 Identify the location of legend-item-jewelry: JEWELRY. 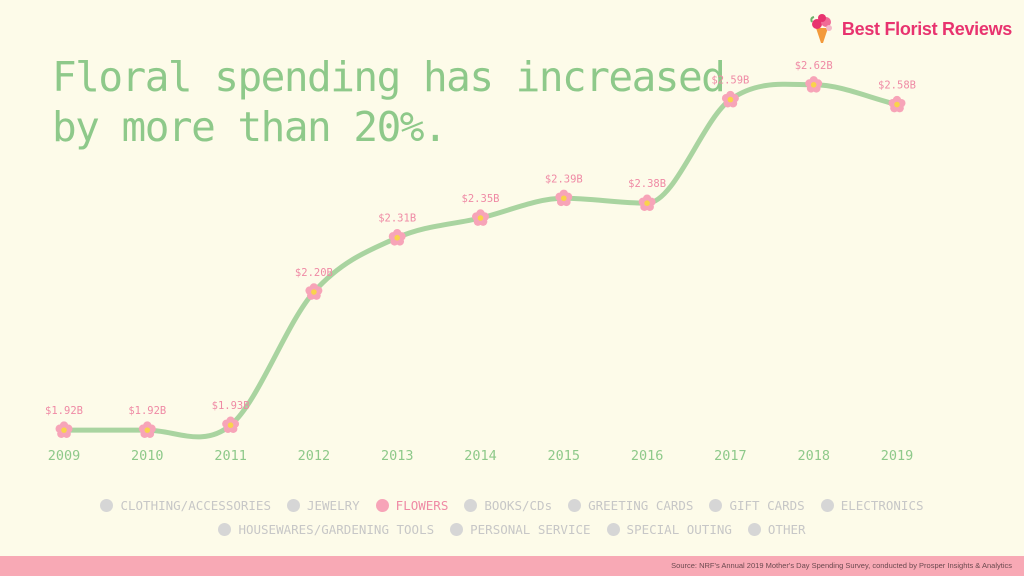
(323, 505).